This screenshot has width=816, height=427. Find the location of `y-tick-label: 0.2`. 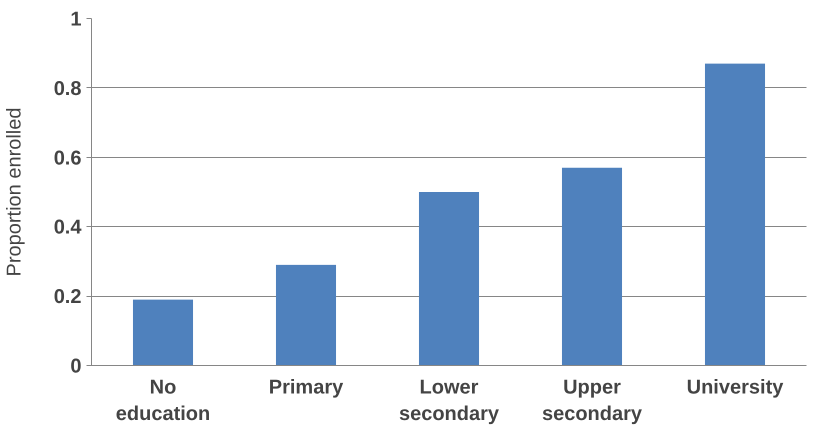

y-tick-label: 0.2 is located at coordinates (68, 297).